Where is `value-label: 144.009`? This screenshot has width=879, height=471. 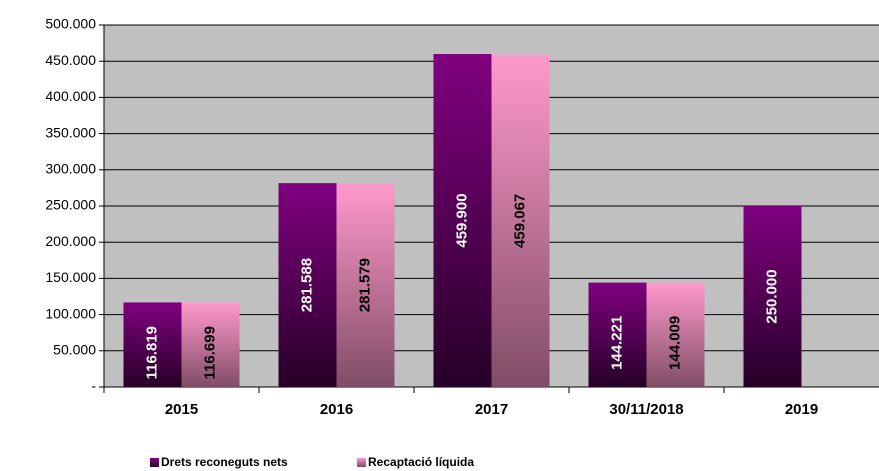 value-label: 144.009 is located at coordinates (674, 343).